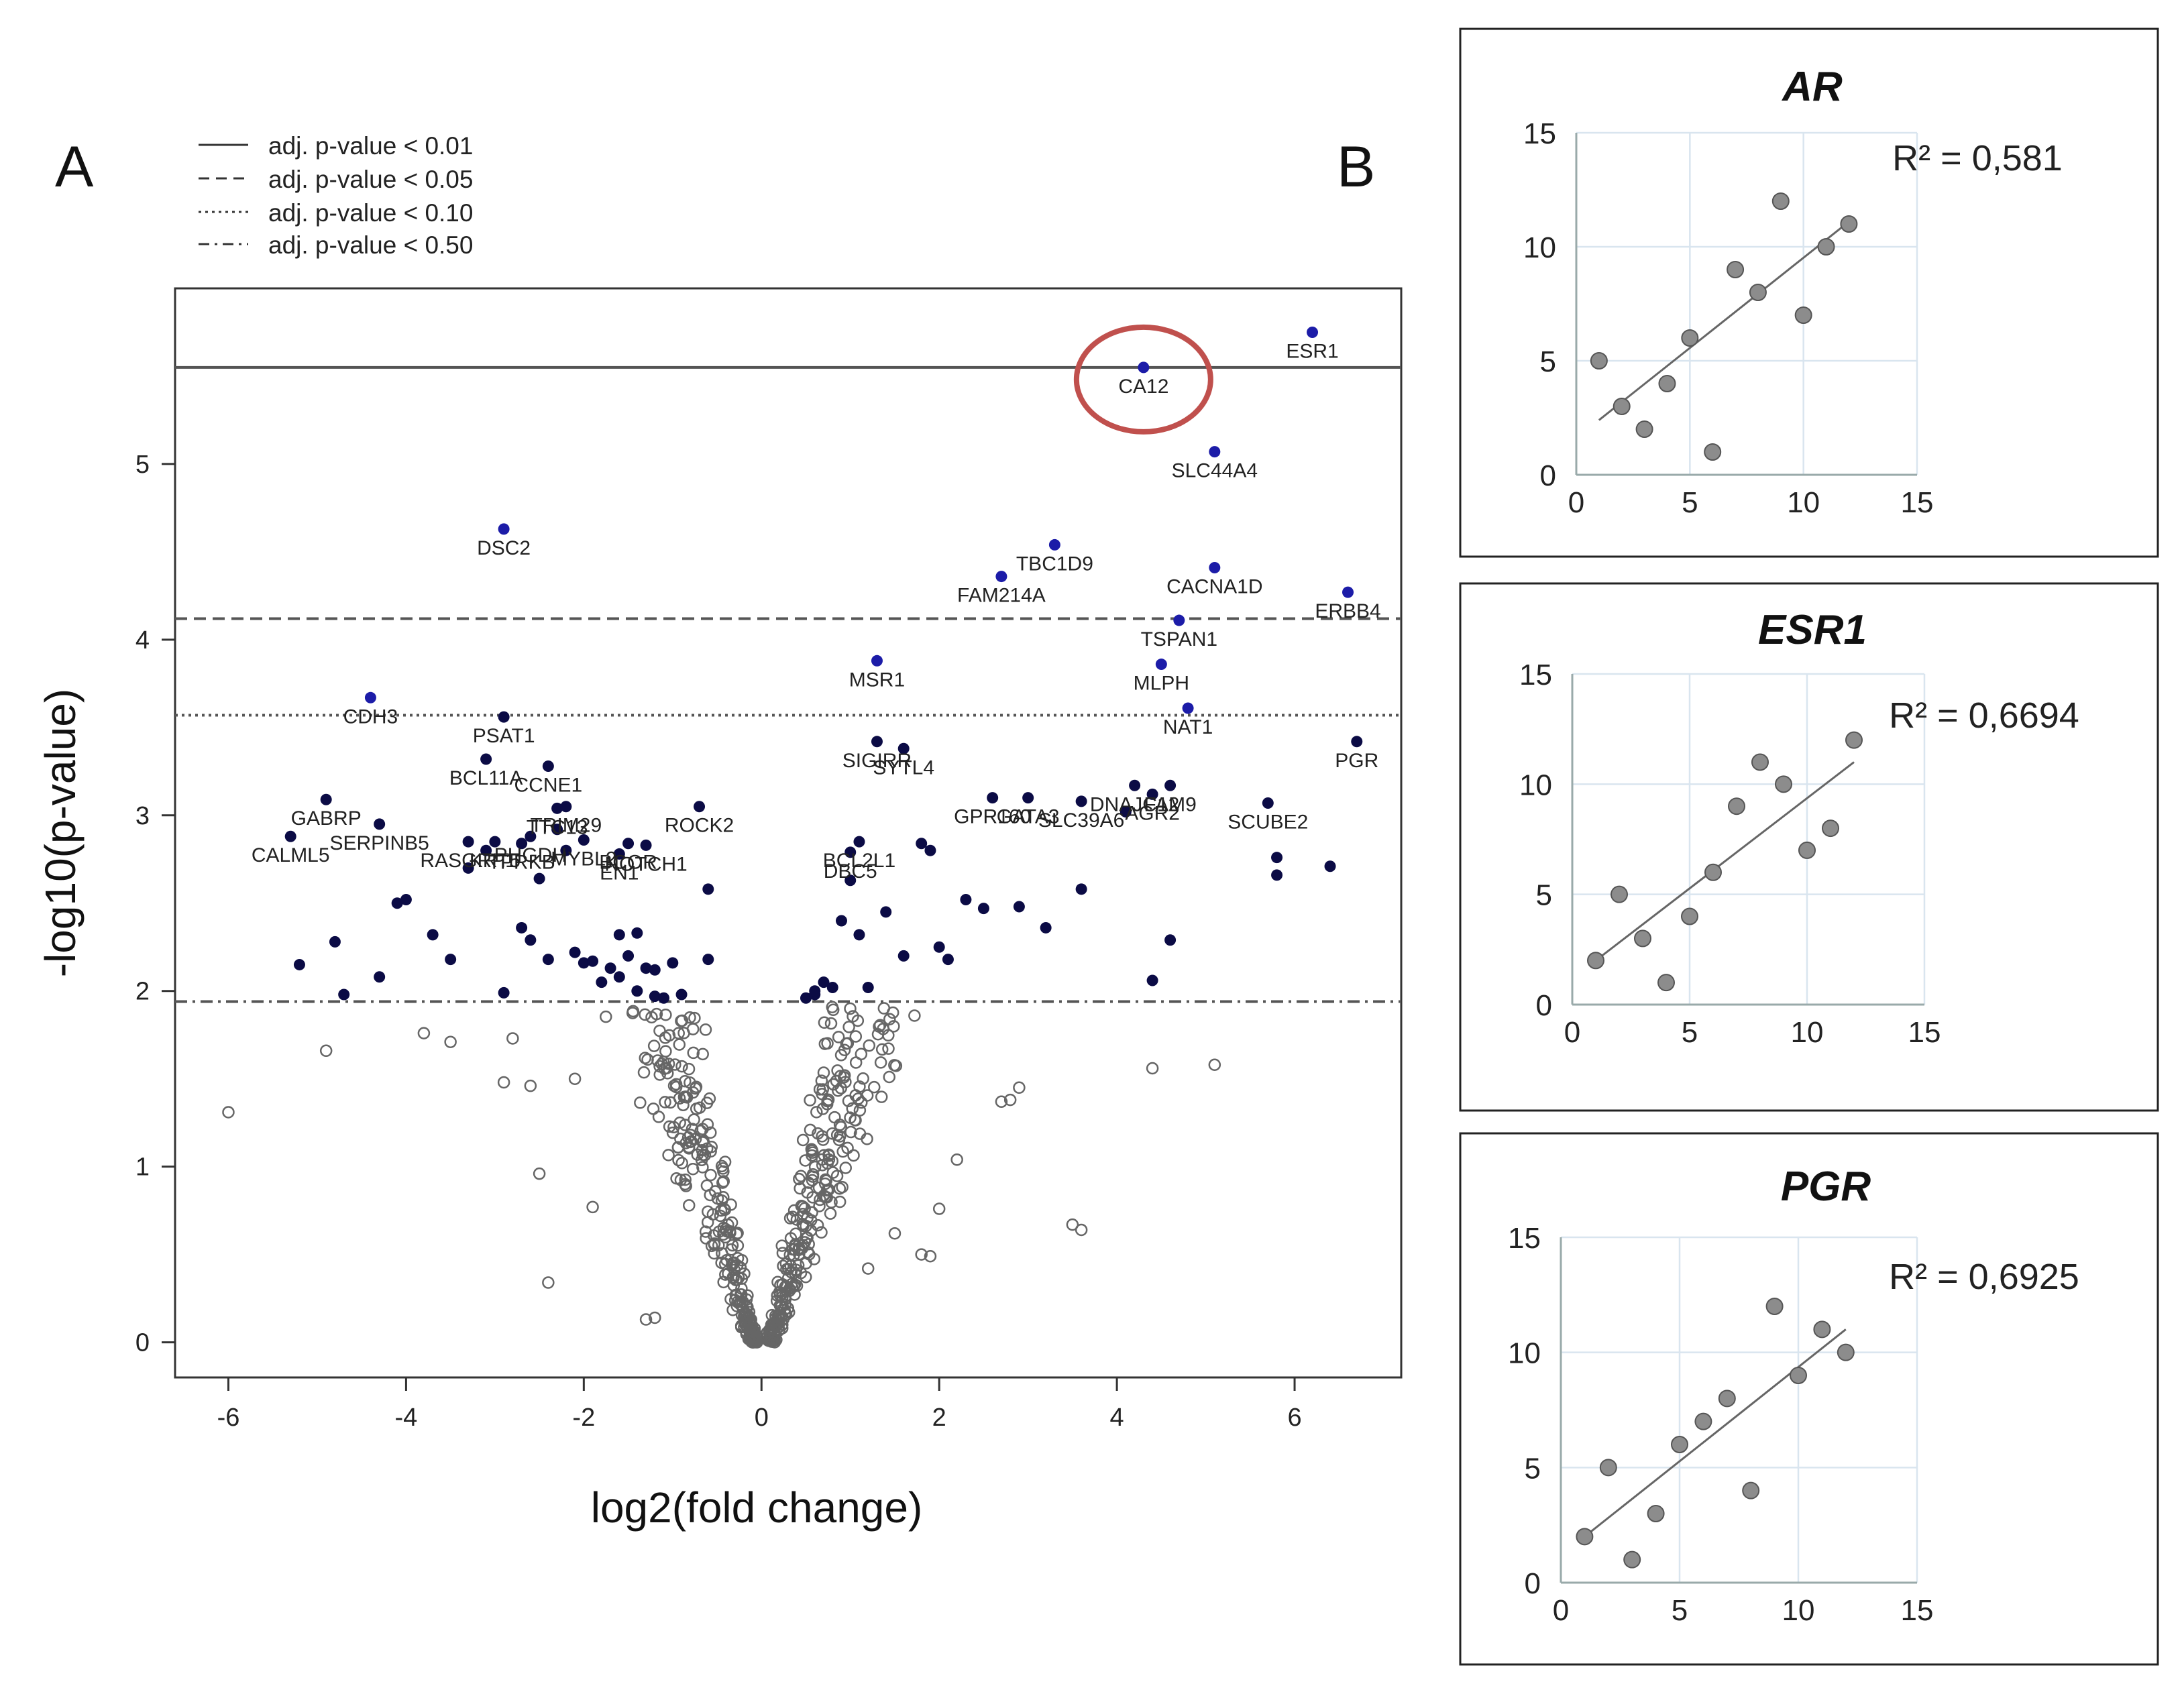 Image resolution: width=2184 pixels, height=1698 pixels. Describe the element at coordinates (1984, 715) in the screenshot. I see `r-squared-label: R² = 0,6694` at that location.